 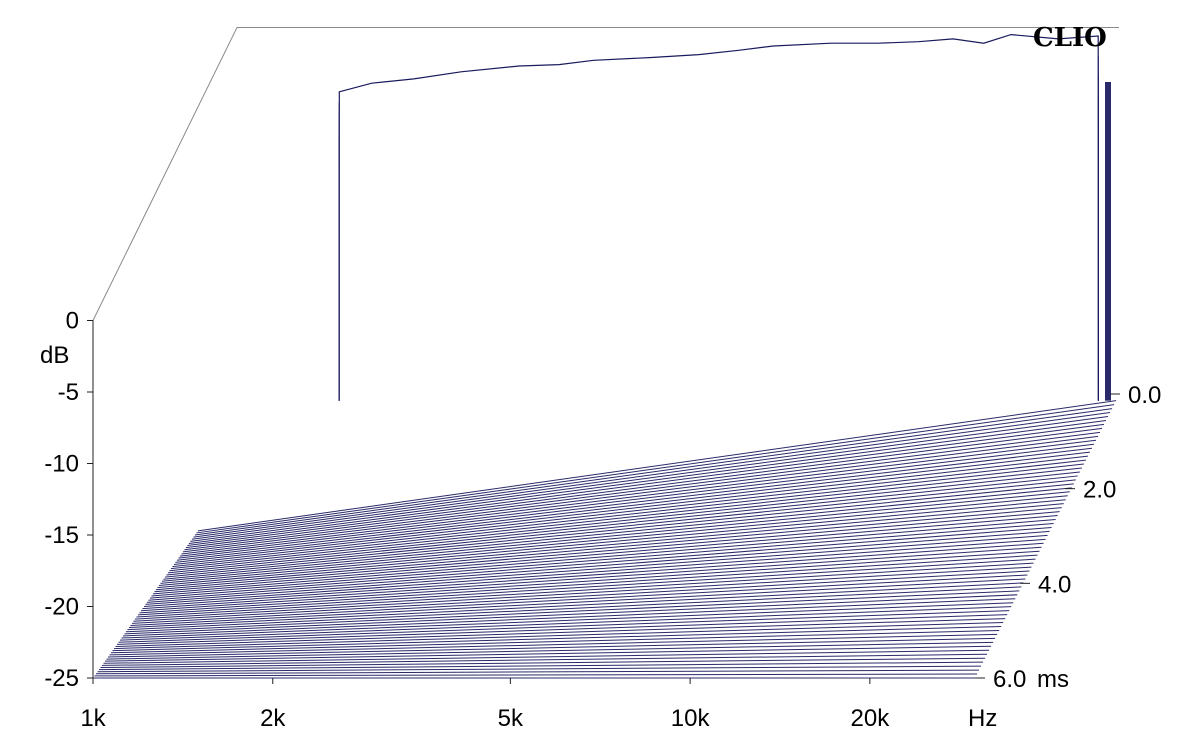 I want to click on y-tick-label: 0, so click(x=72, y=321).